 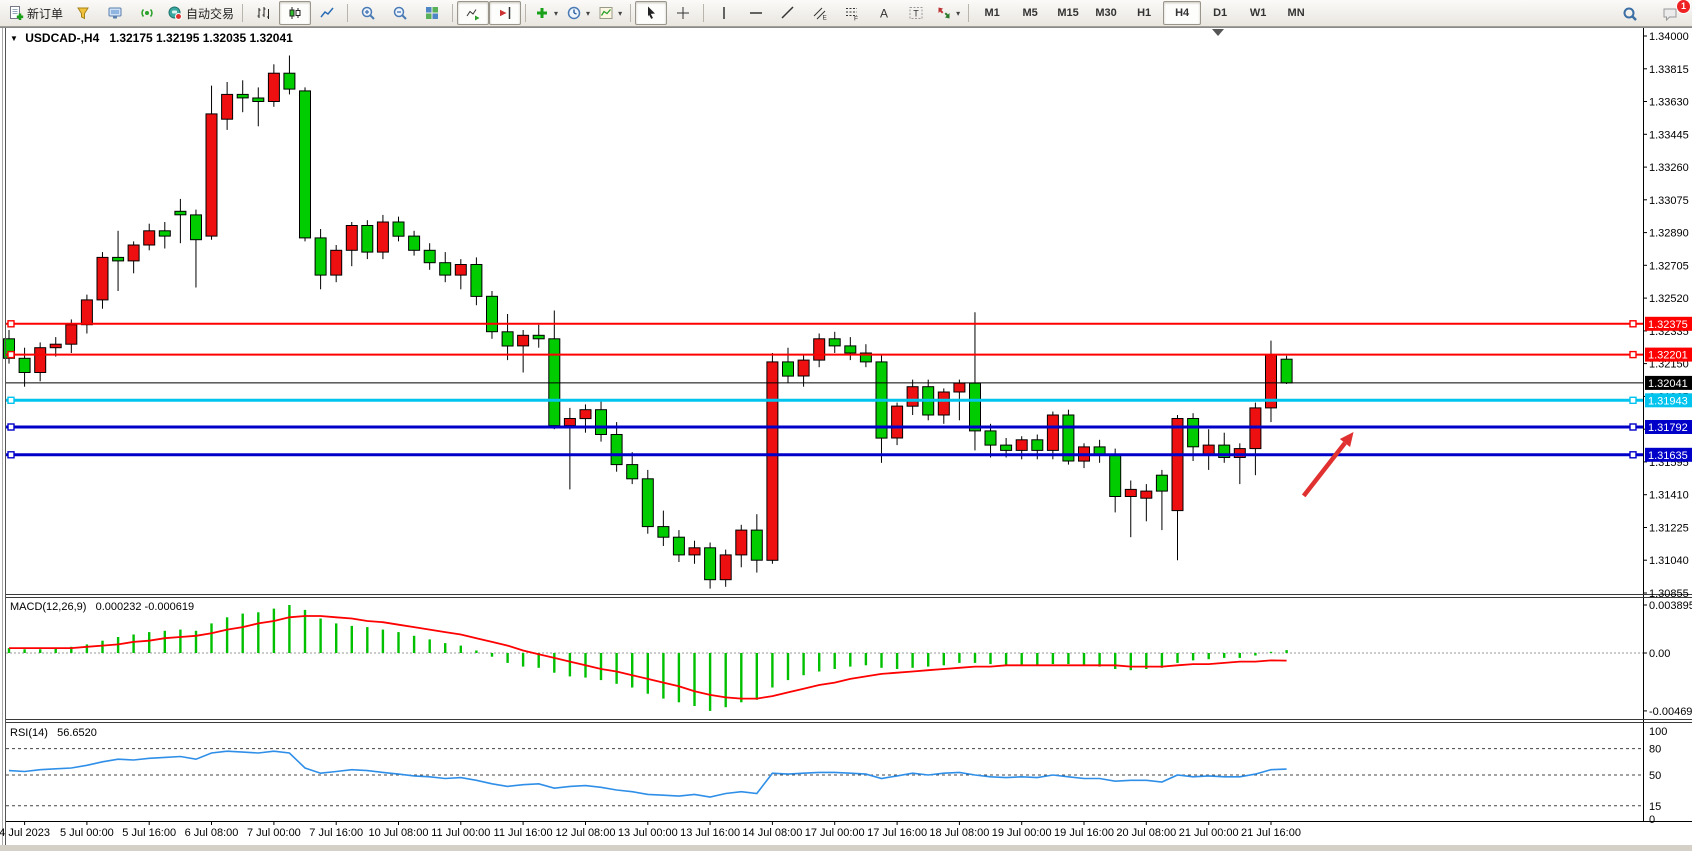 What do you see at coordinates (944, 13) in the screenshot?
I see `arrows-icon` at bounding box center [944, 13].